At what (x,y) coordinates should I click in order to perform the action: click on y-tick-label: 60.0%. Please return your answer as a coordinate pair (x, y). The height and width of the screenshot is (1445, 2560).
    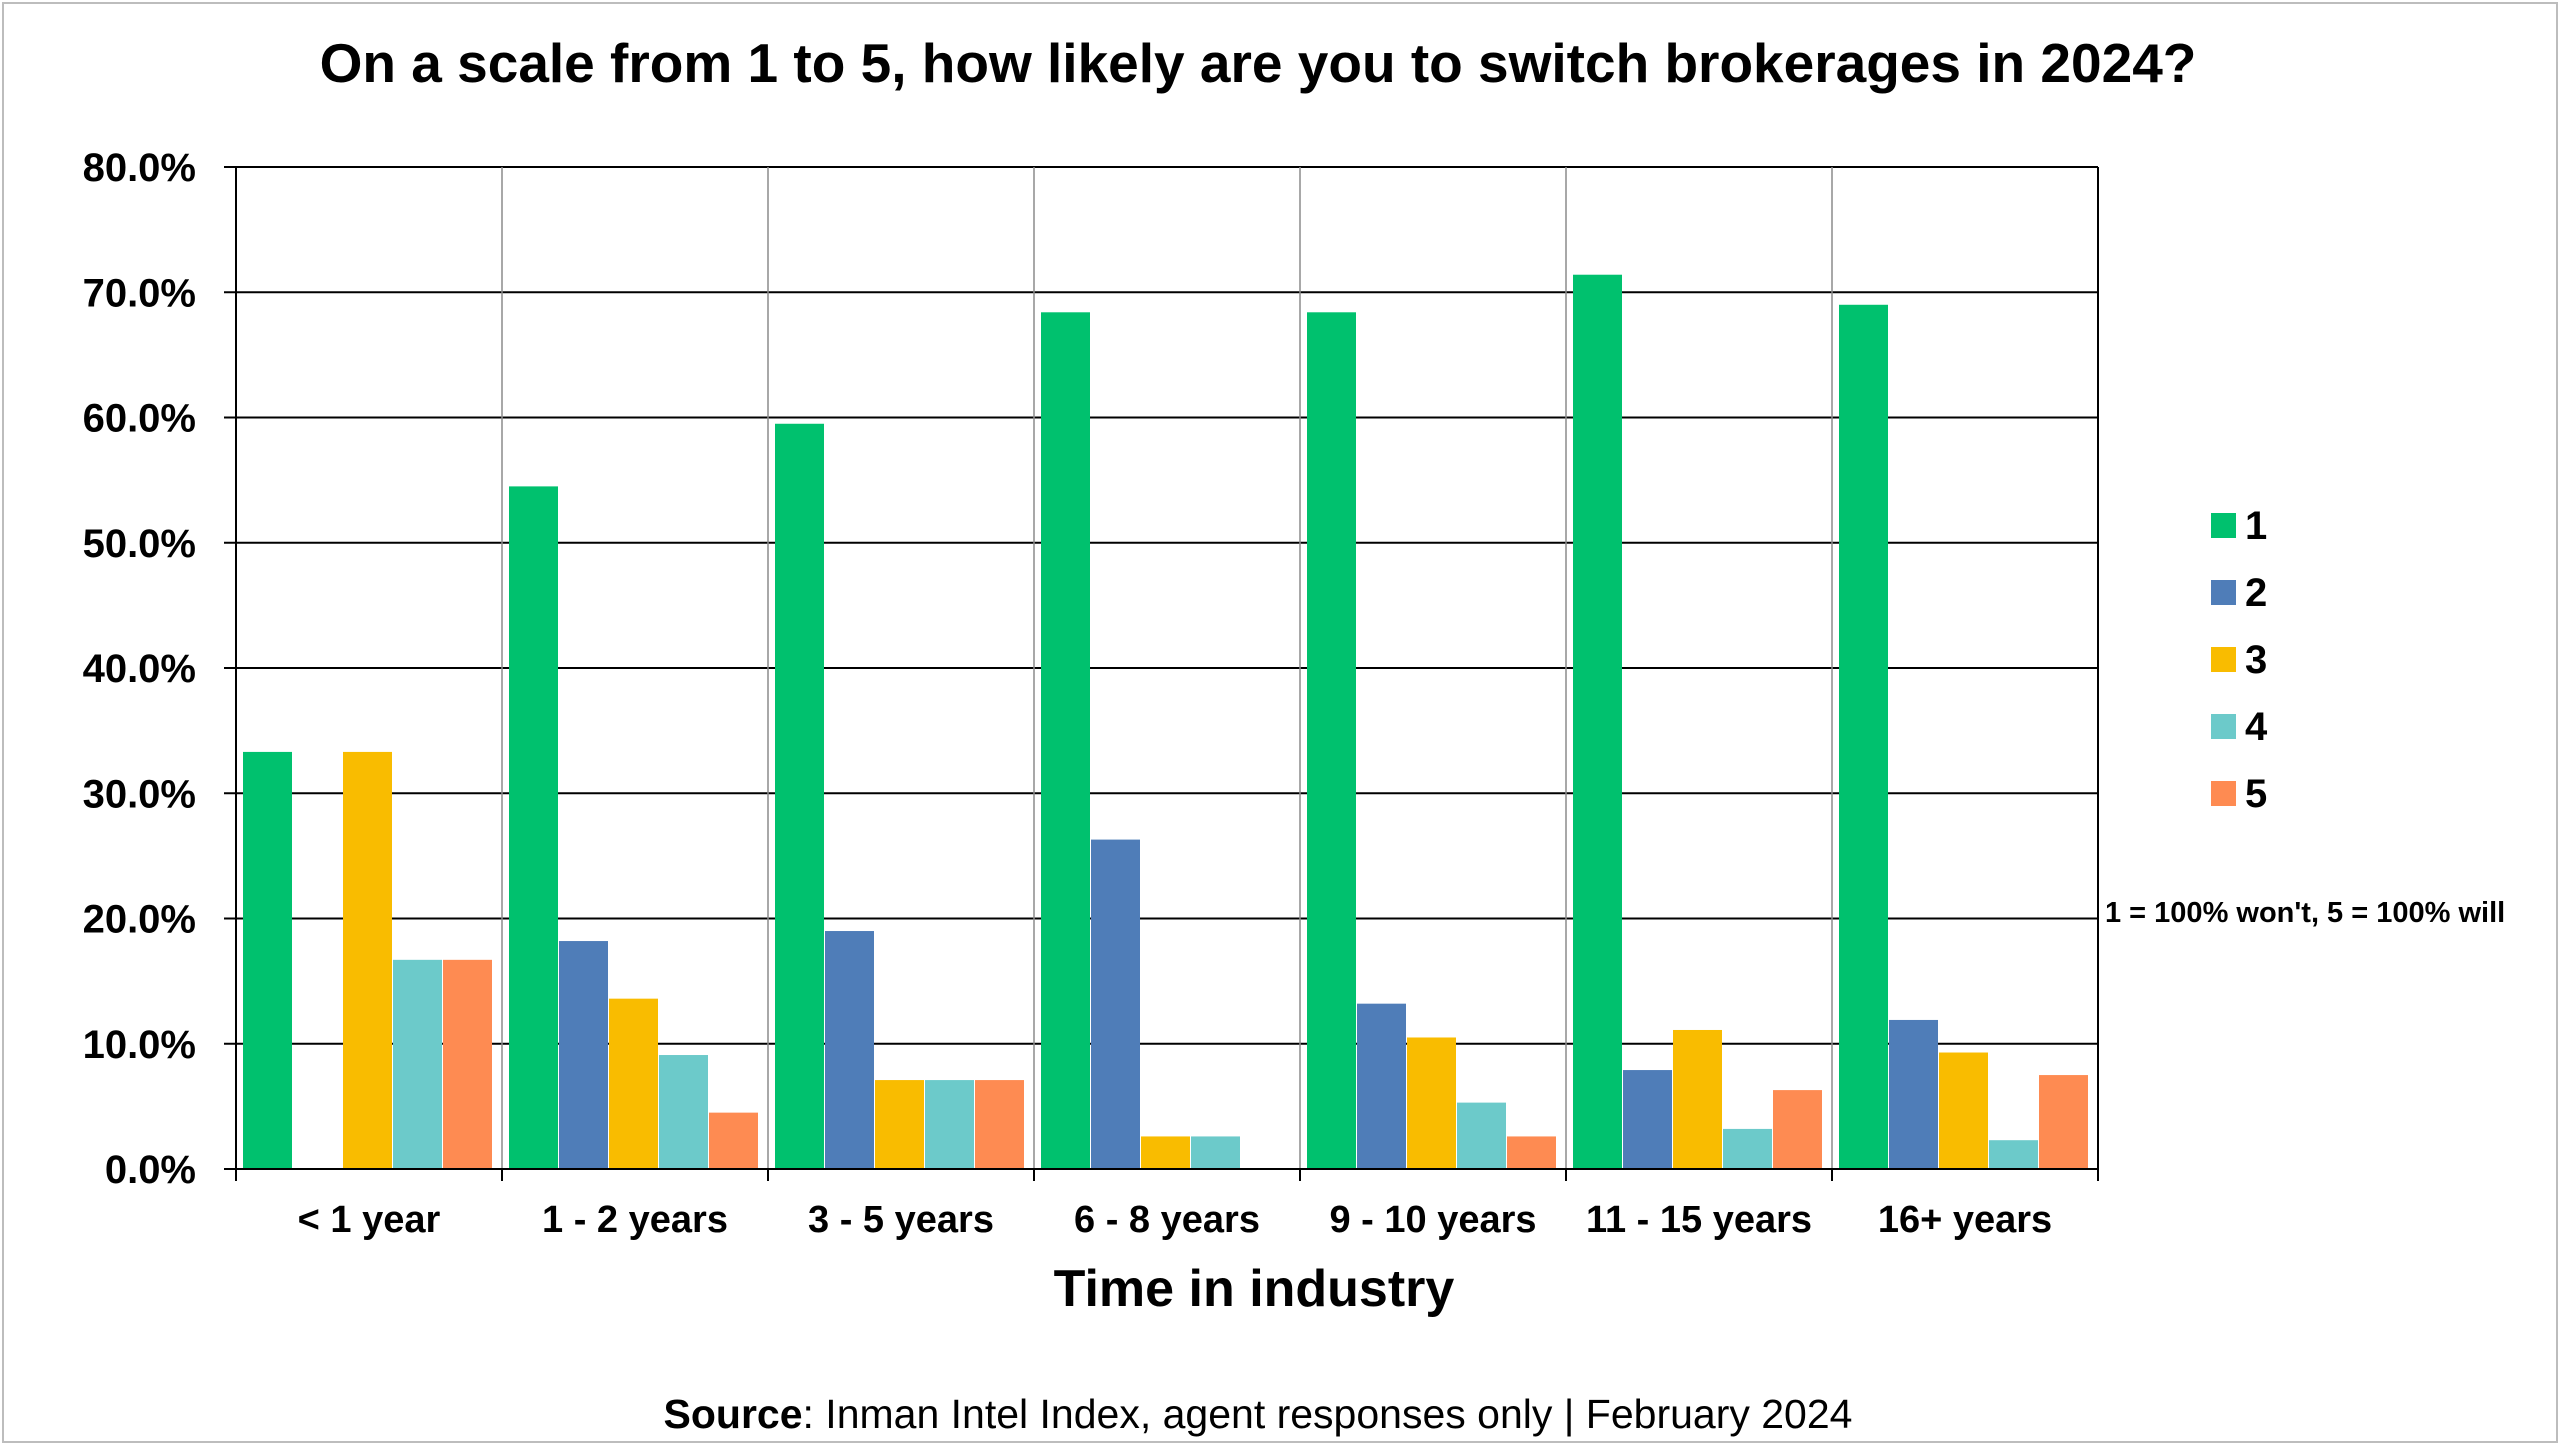
    Looking at the image, I should click on (139, 419).